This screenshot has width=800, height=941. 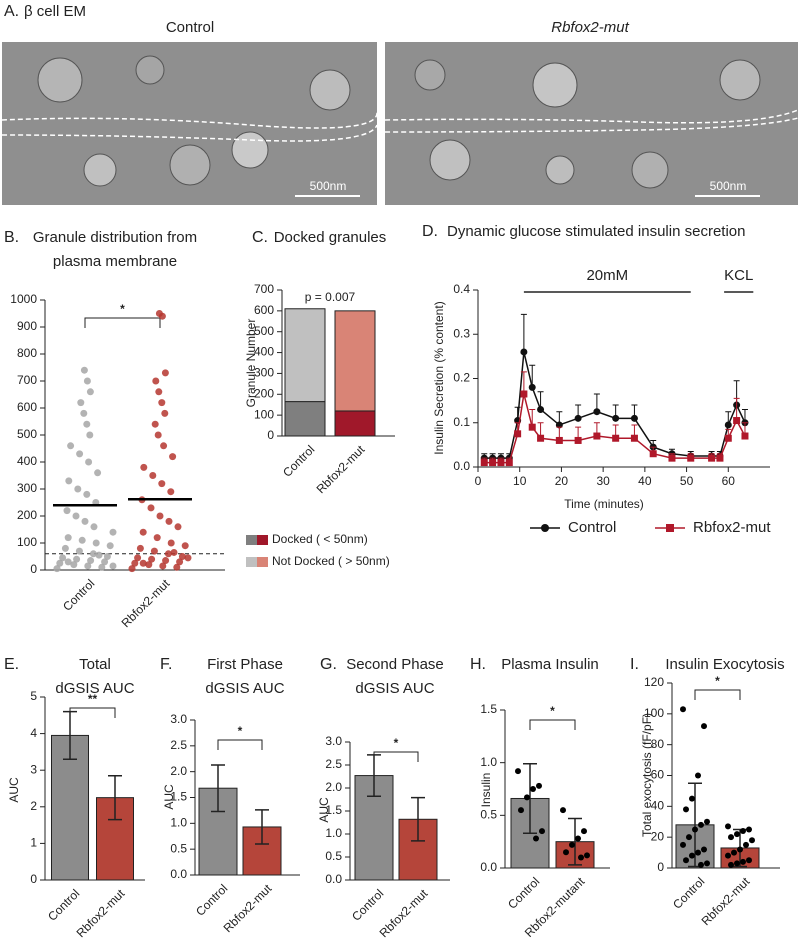 I want to click on y-axis-label: Granule Number, so click(x=251, y=363).